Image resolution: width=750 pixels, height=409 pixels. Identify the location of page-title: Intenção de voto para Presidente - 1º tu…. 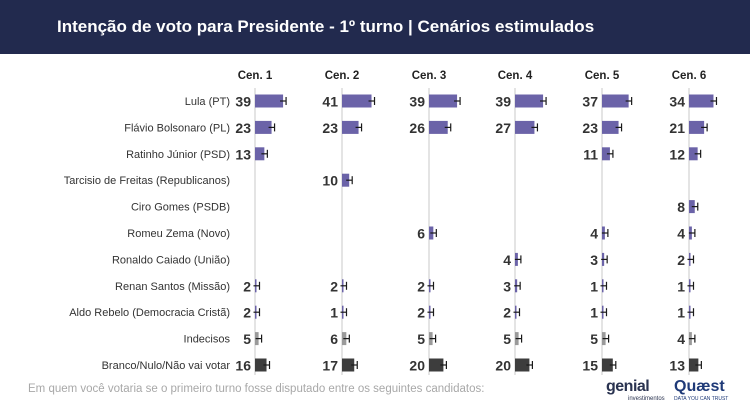
(326, 26).